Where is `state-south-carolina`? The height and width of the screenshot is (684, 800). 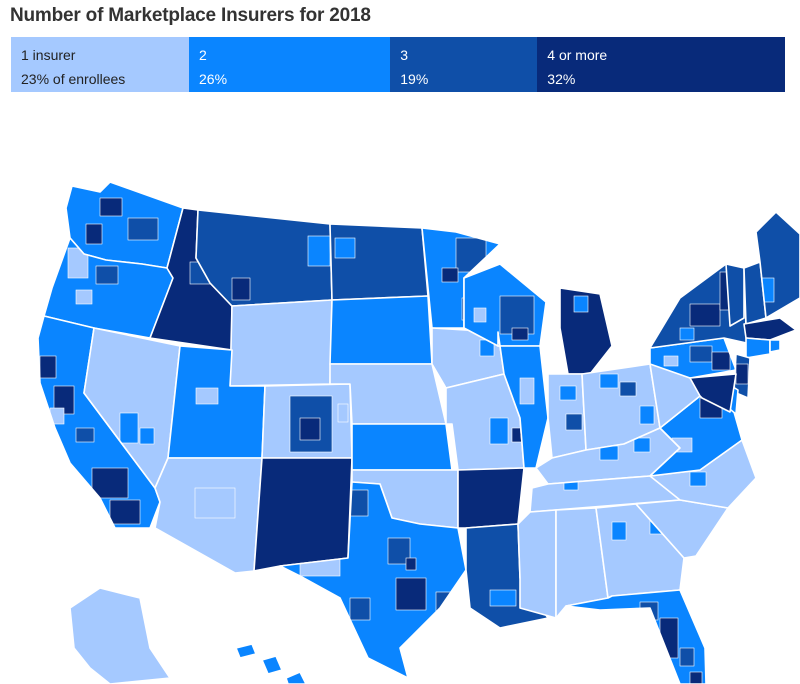 state-south-carolina is located at coordinates (682, 529).